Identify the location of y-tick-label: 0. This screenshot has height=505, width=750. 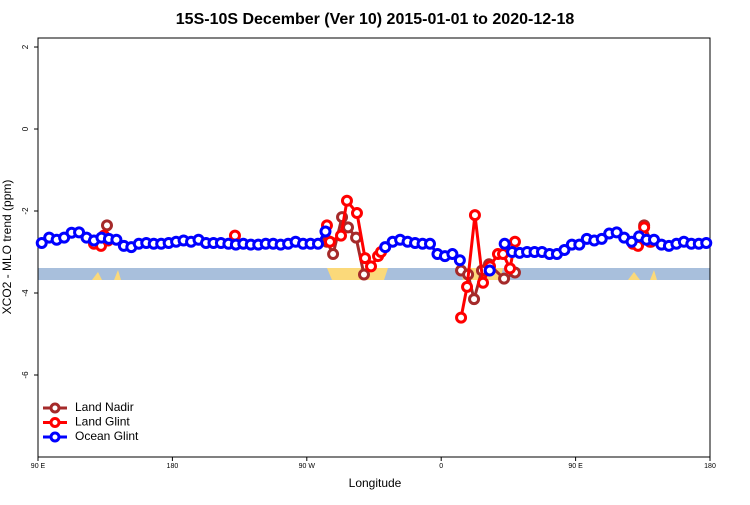
(25, 128).